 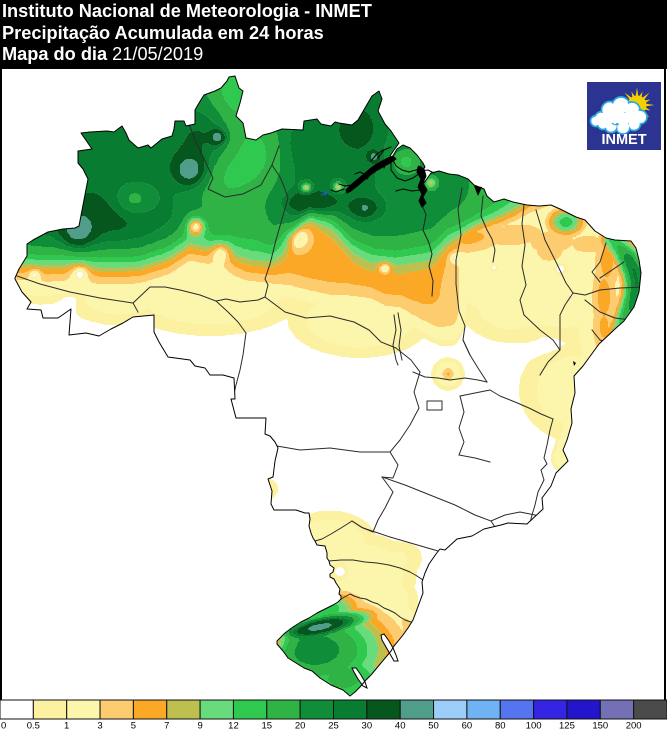 What do you see at coordinates (99, 725) in the screenshot?
I see `svg-text: 3` at bounding box center [99, 725].